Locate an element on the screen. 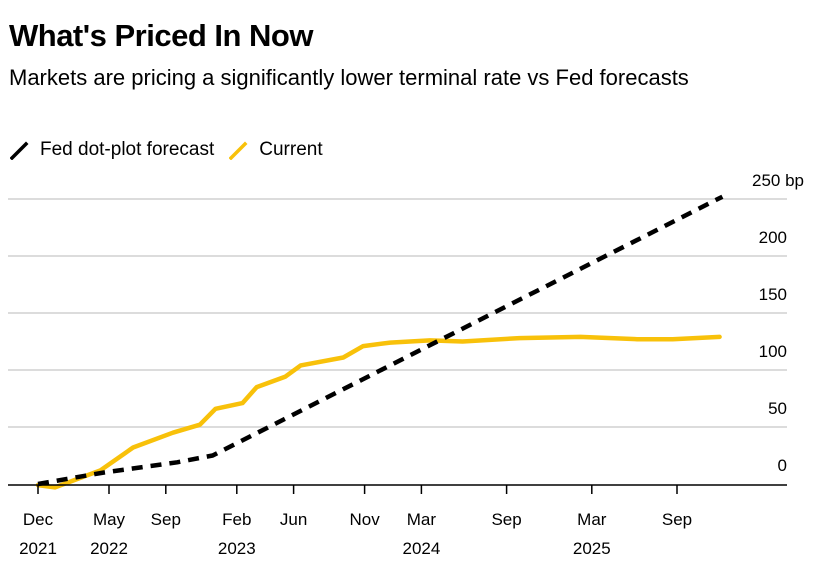  legend-swatch-current-icon is located at coordinates (238, 150).